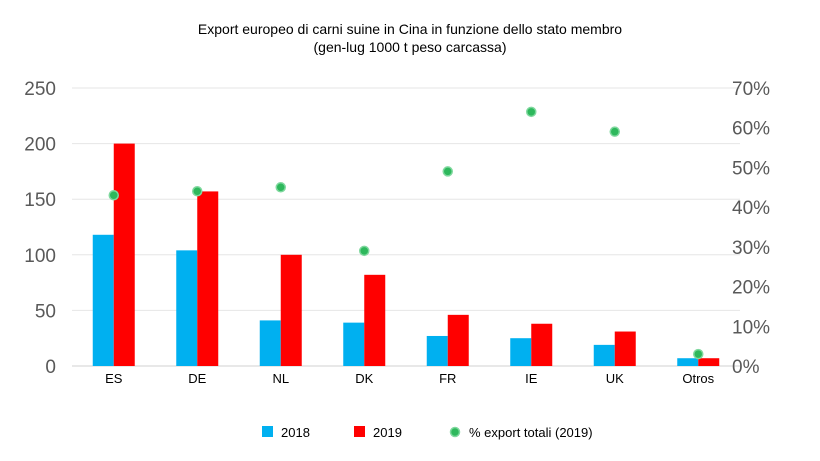 The height and width of the screenshot is (461, 820). I want to click on dot-DE, so click(197, 191).